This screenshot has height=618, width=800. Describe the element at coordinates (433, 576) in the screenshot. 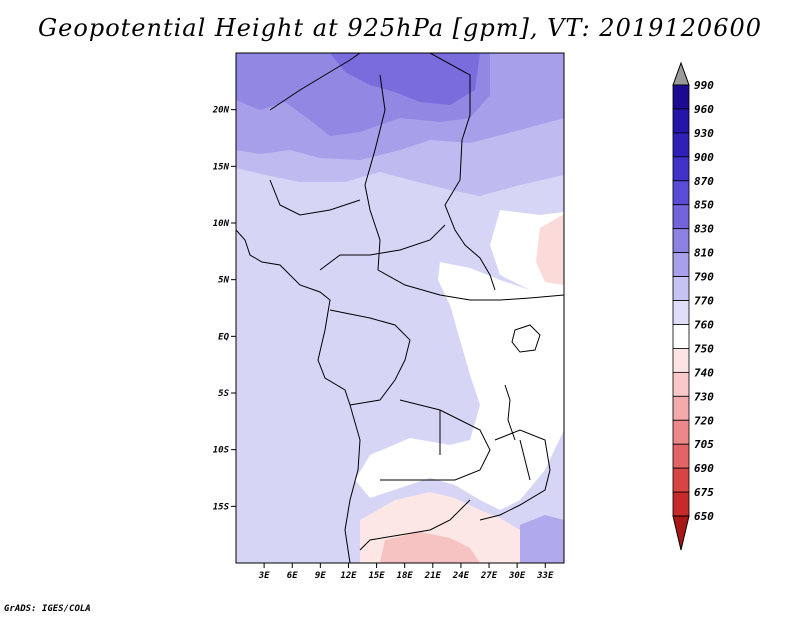

I see `x-tick-label: 21E` at that location.